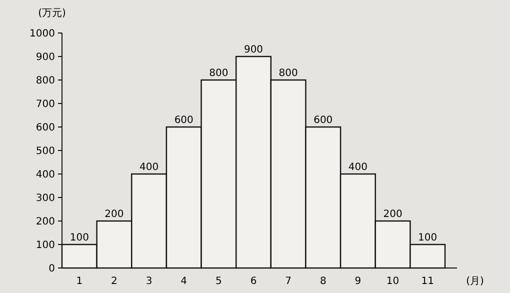  Describe the element at coordinates (45, 222) in the screenshot. I see `y-tick-label: 200` at that location.